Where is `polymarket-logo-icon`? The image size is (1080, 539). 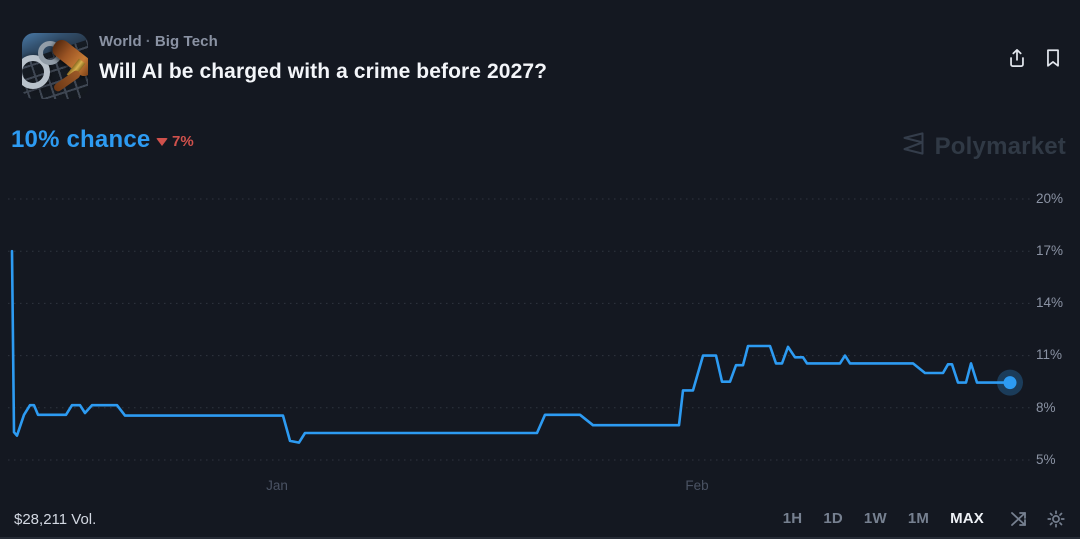 polymarket-logo-icon is located at coordinates (913, 147).